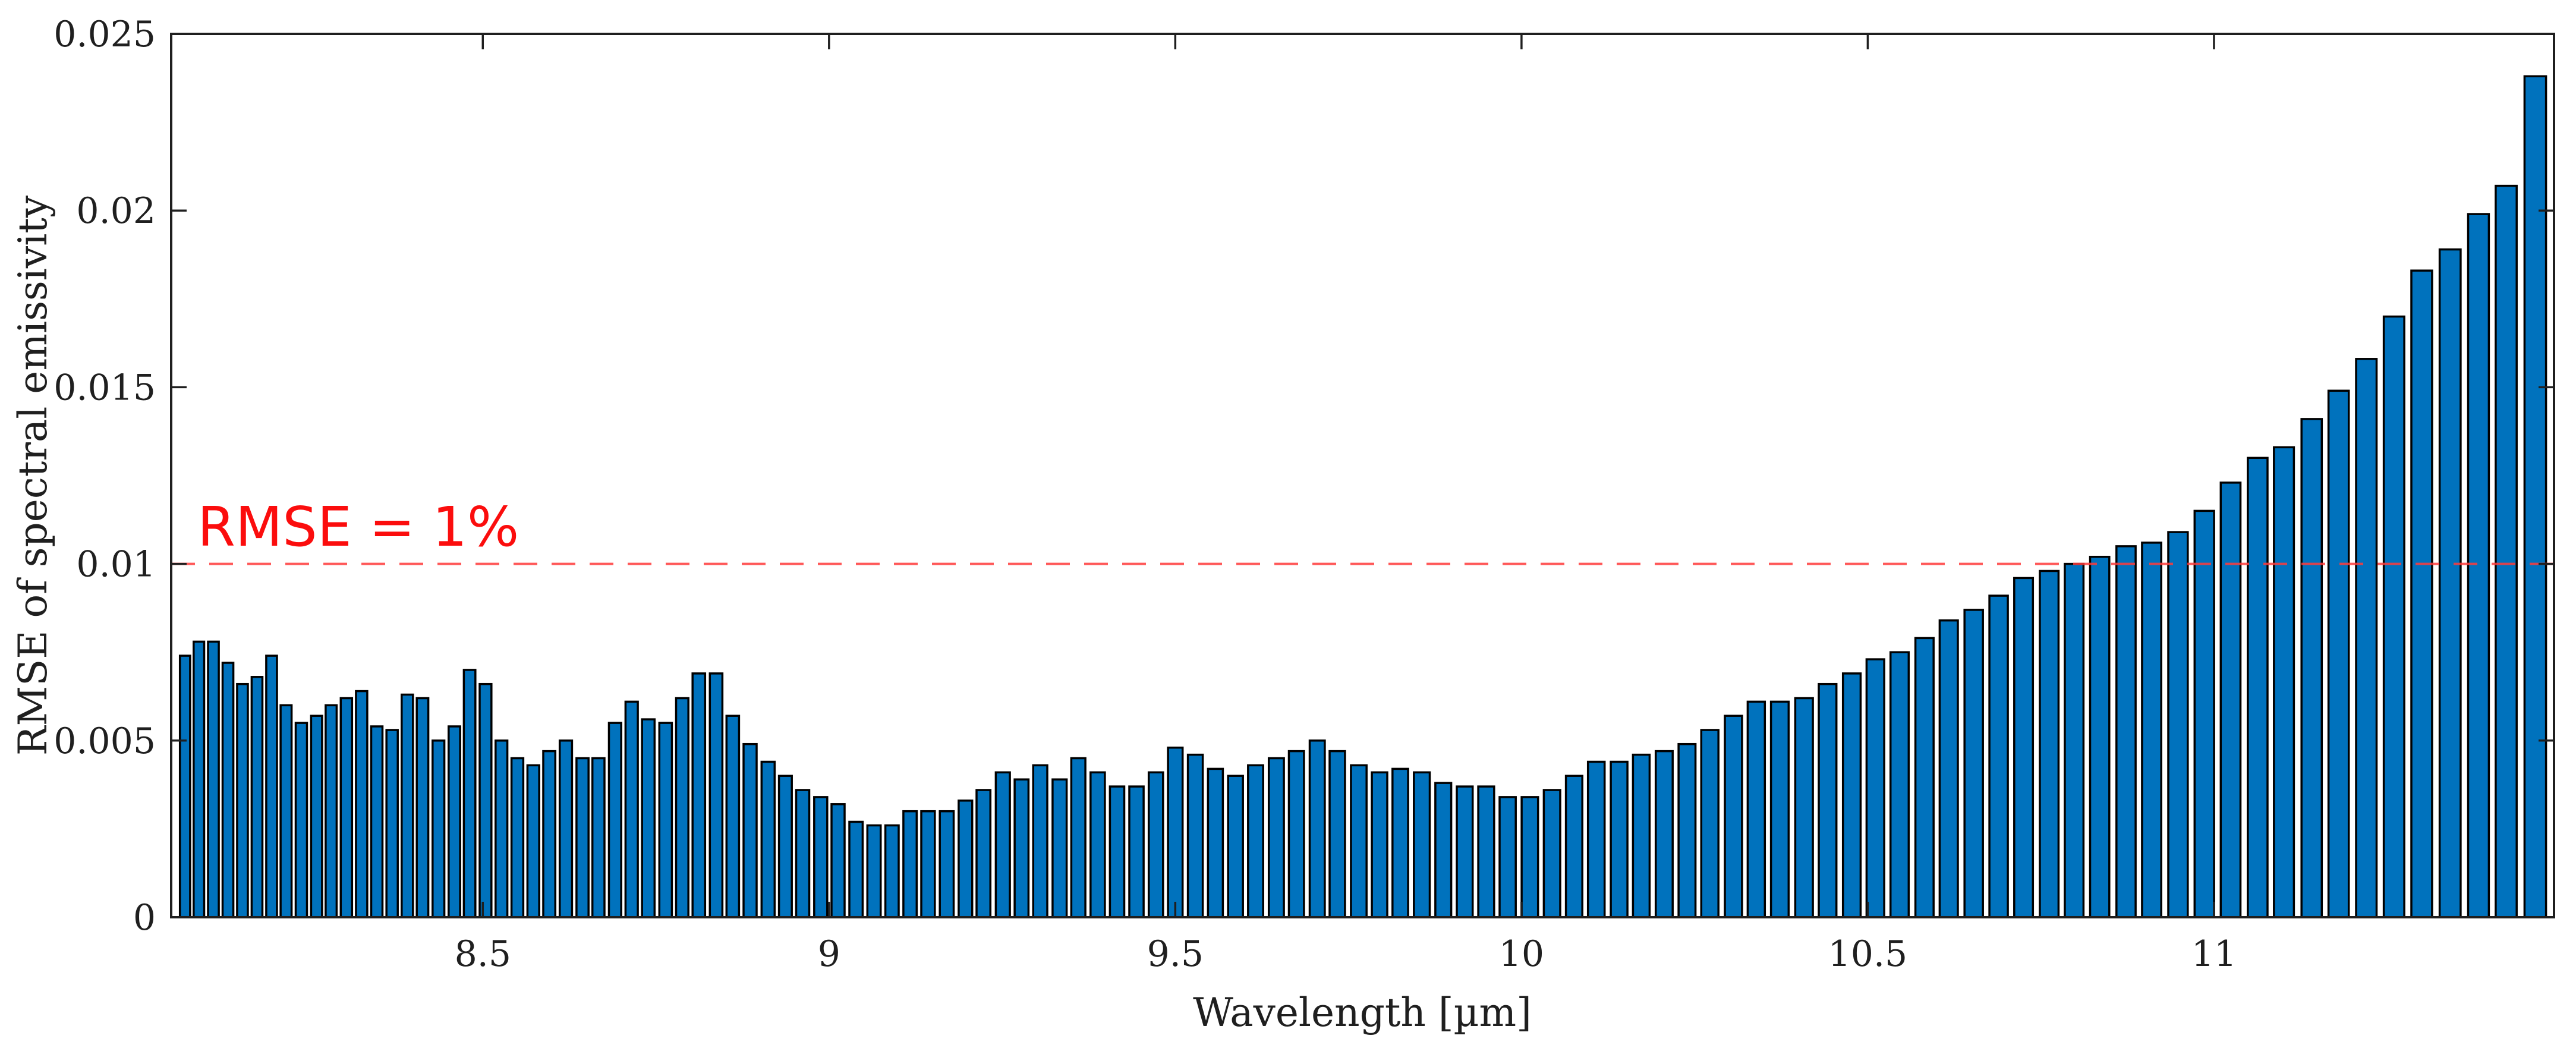  Describe the element at coordinates (116, 565) in the screenshot. I see `y-tick-label: 0.01` at that location.